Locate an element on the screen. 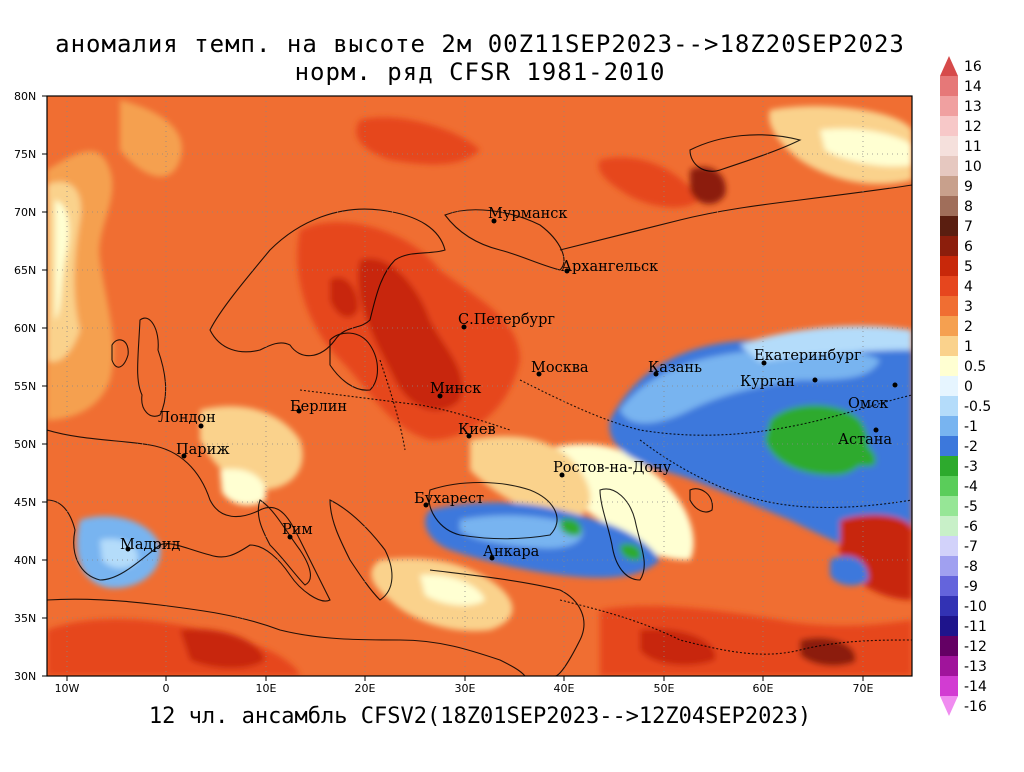 Image resolution: width=1024 pixels, height=772 pixels. city-dot-astana is located at coordinates (876, 430).